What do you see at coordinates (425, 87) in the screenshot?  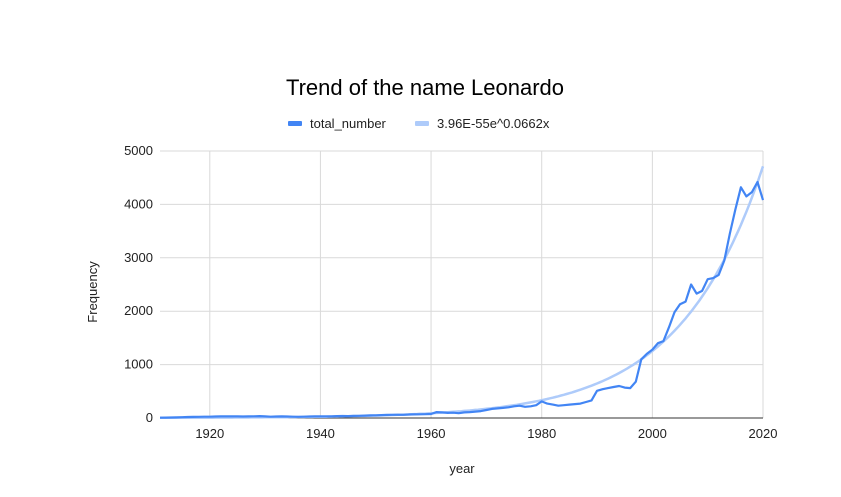 I see `chart-title: Trend of the name Leonardo` at bounding box center [425, 87].